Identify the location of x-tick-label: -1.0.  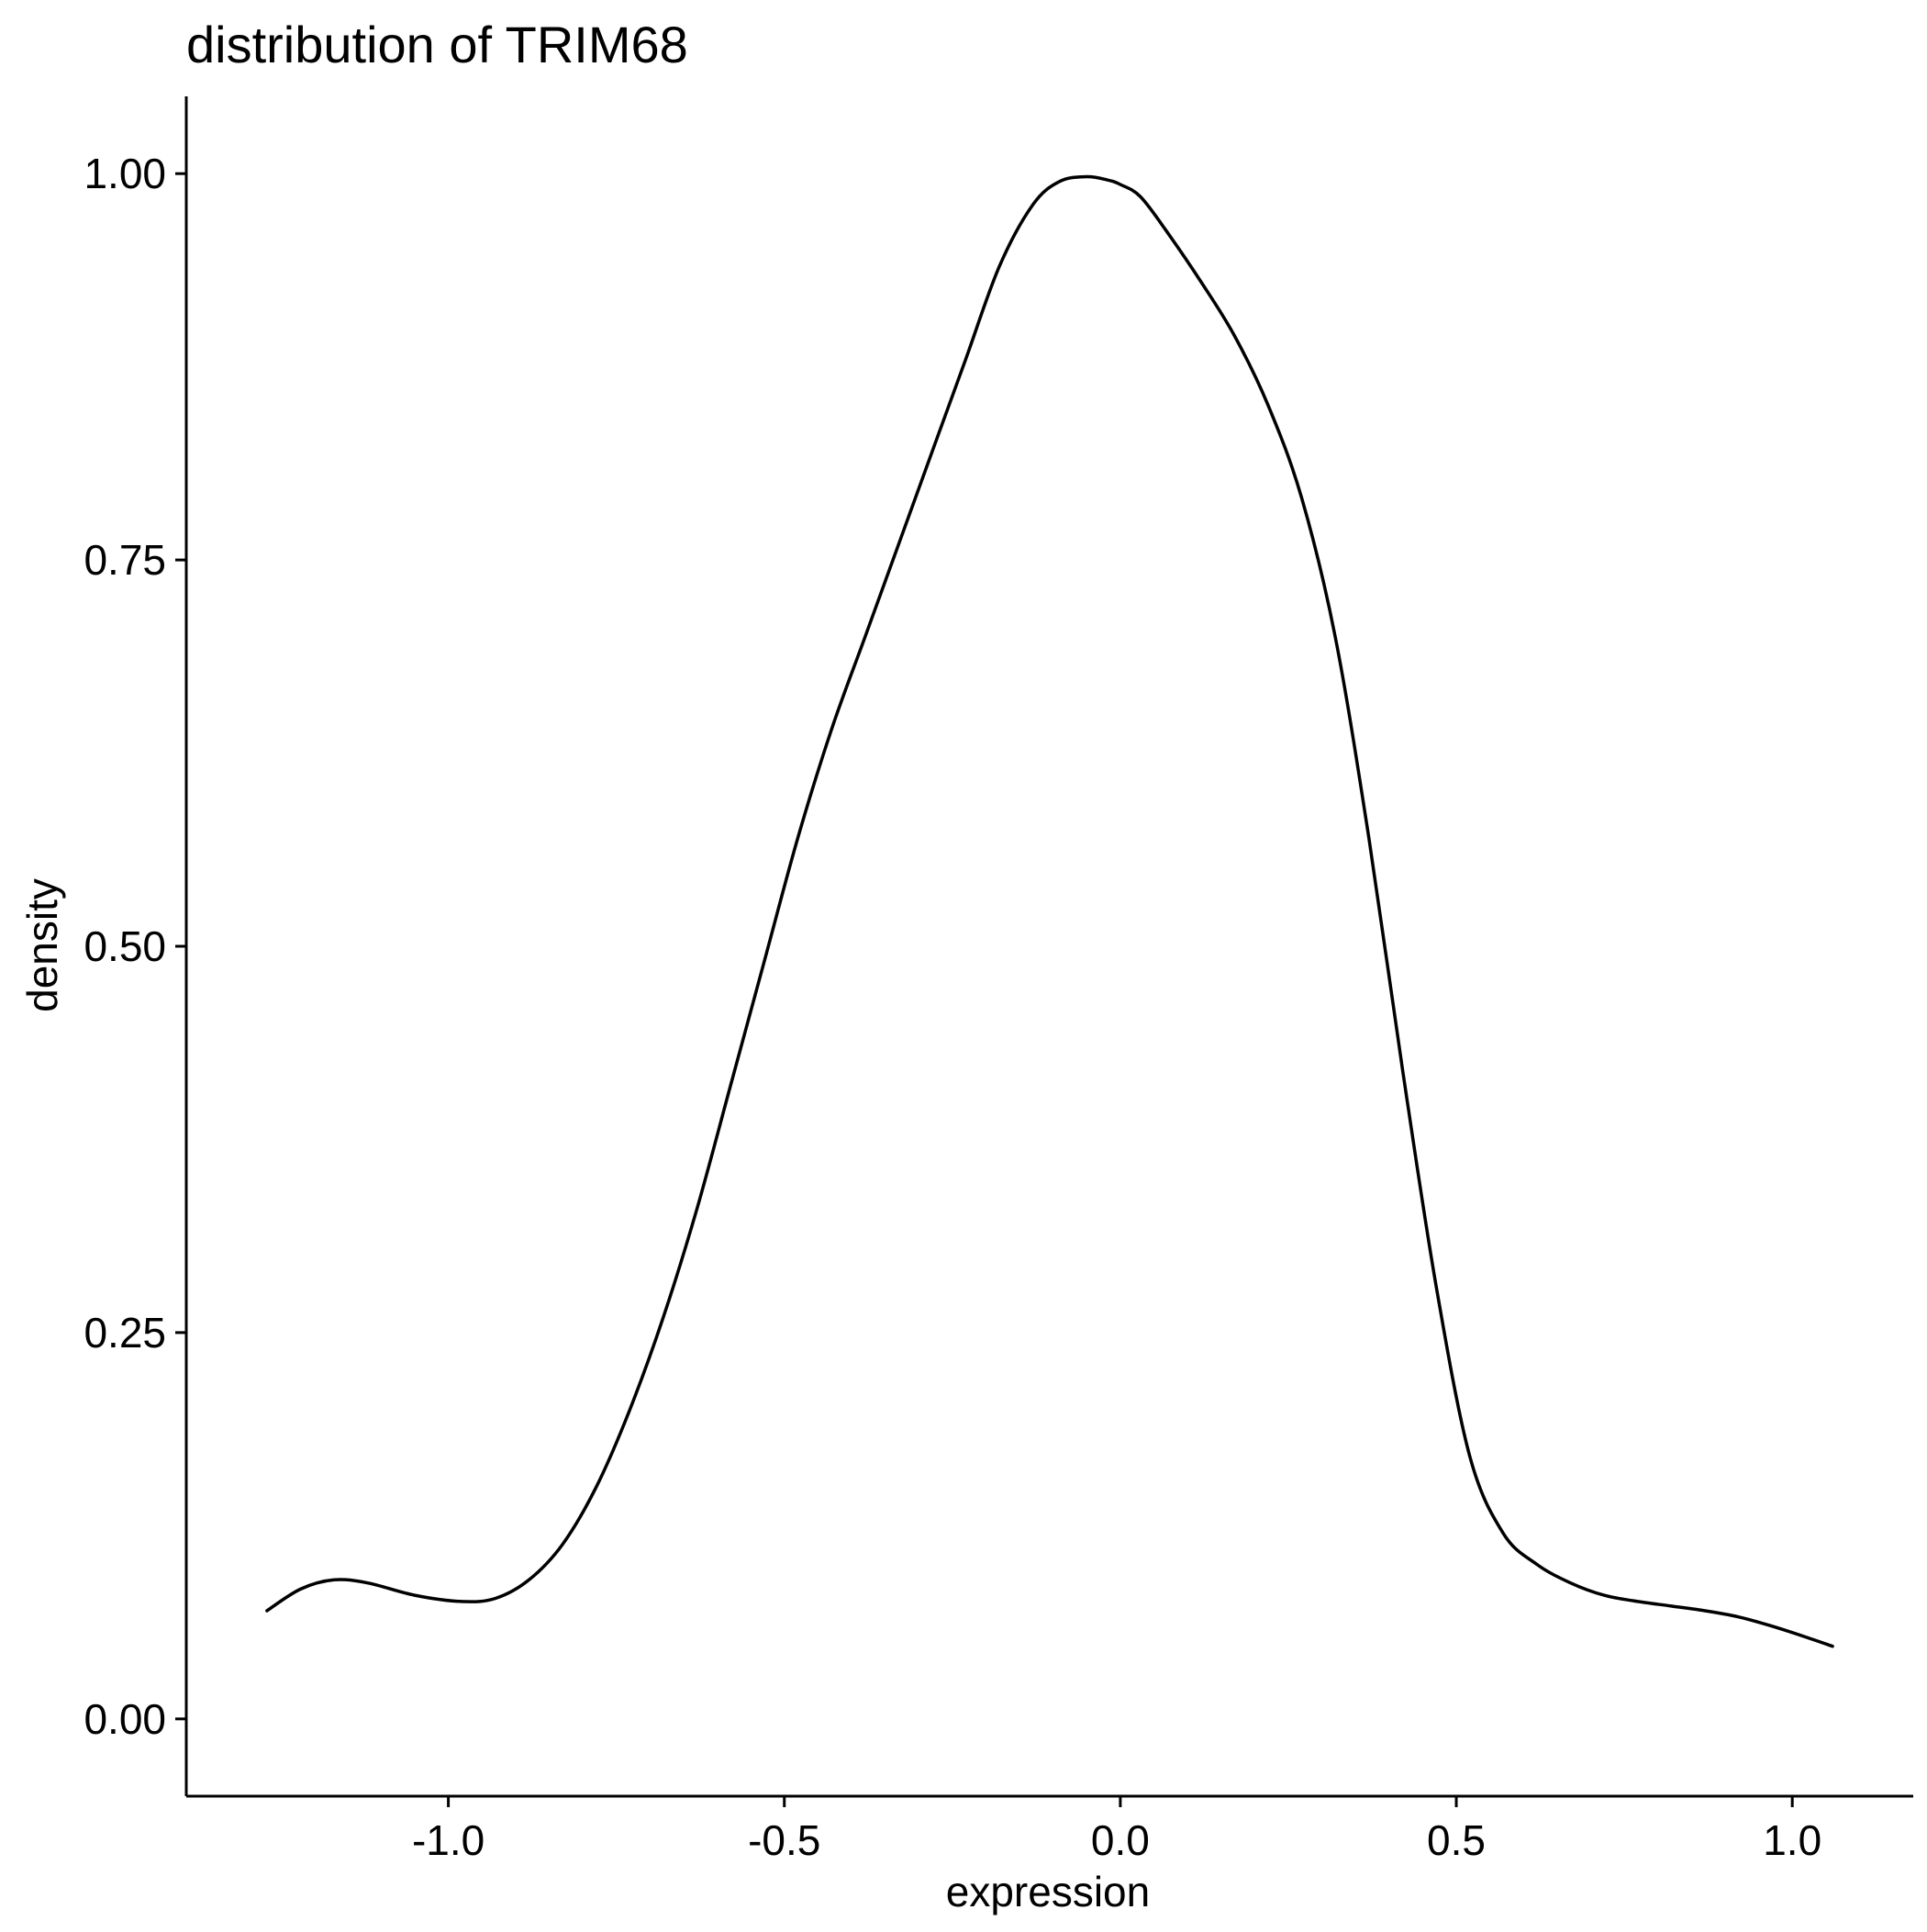
(448, 1840).